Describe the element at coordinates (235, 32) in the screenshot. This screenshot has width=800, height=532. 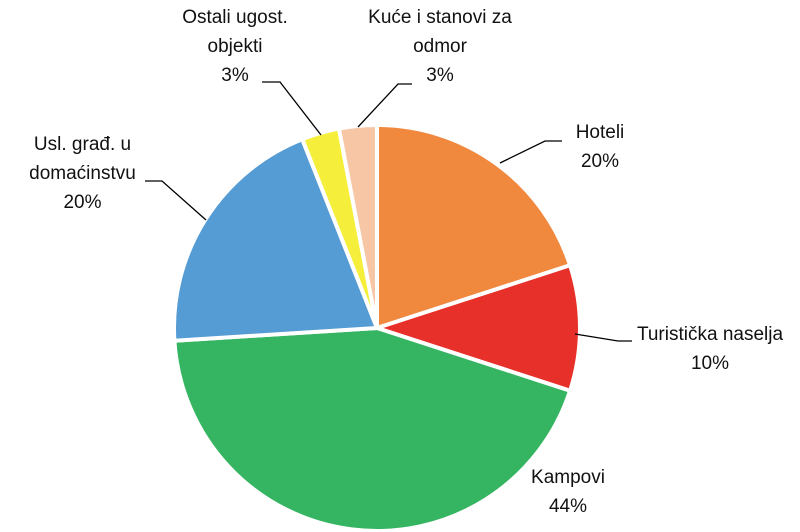
I see `category-label: Ostali ugost. objekti` at that location.